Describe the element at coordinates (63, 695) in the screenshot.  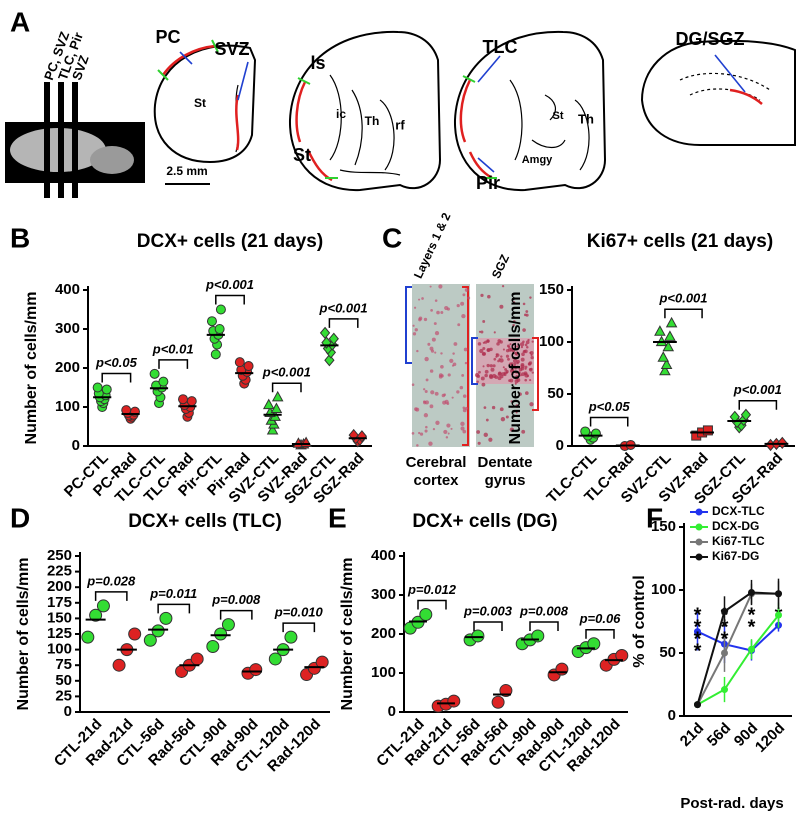
I see `y-tick-label: 25` at that location.